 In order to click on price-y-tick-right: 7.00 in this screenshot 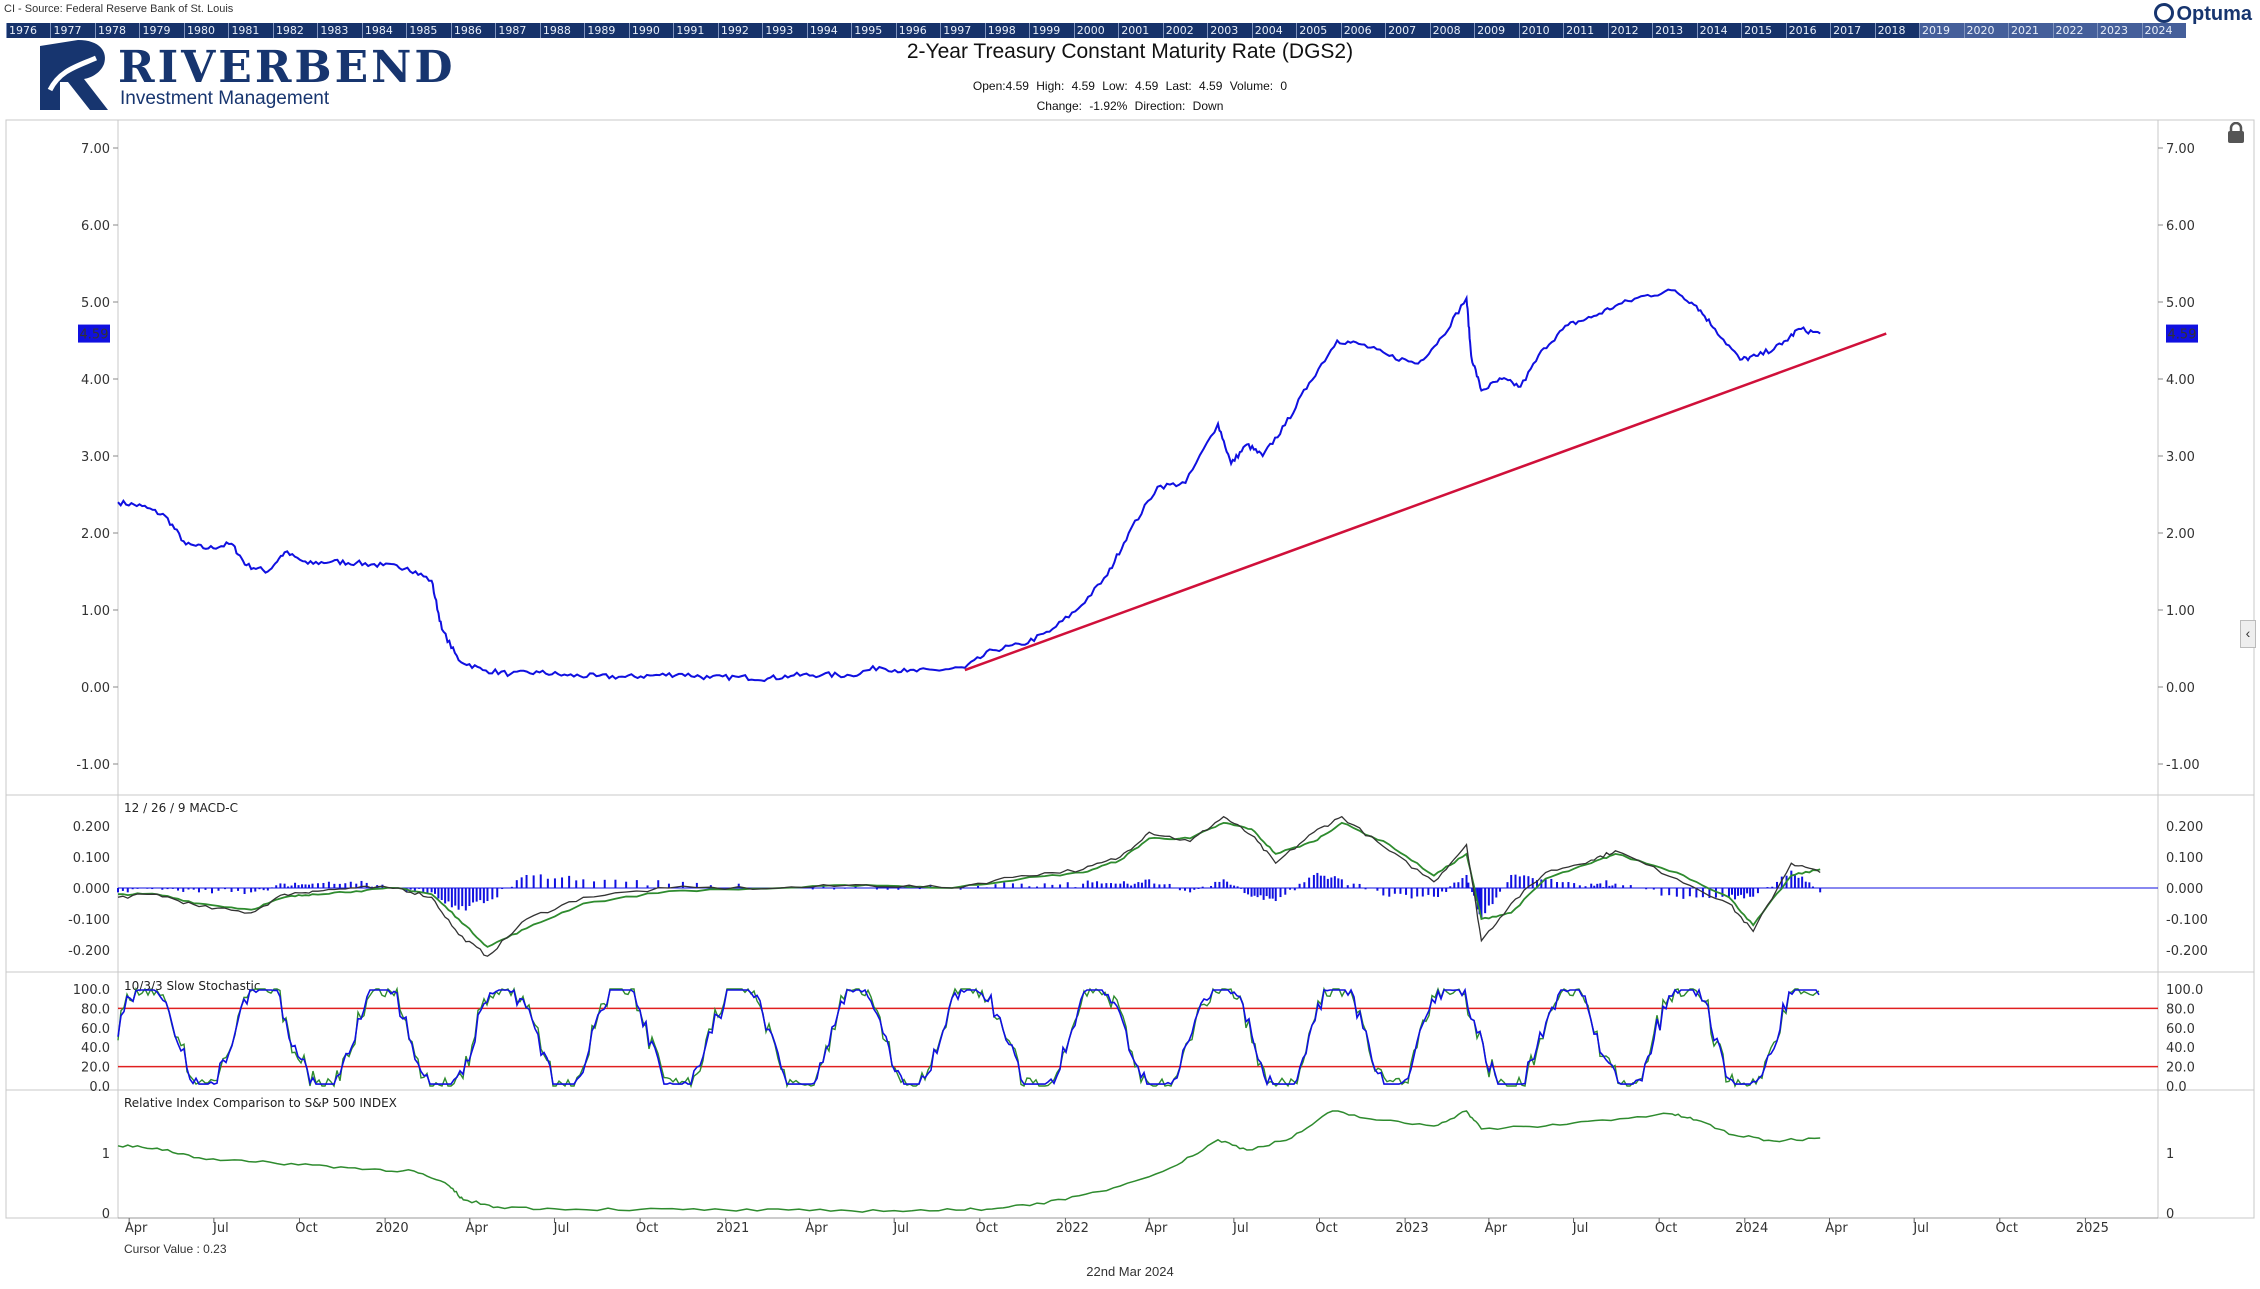, I will do `click(2180, 149)`.